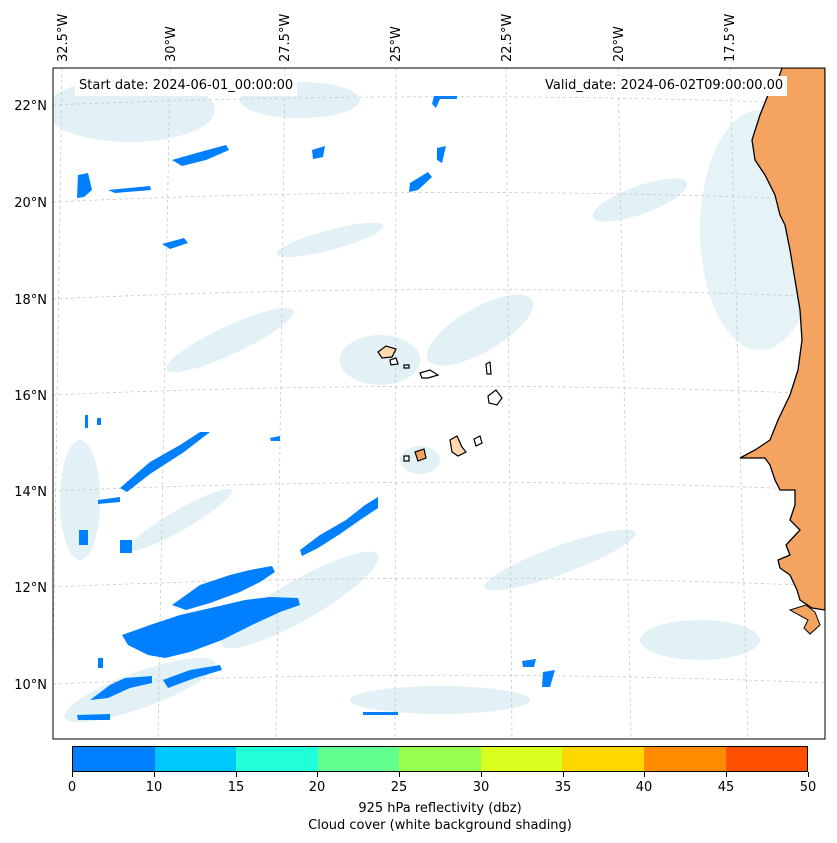  What do you see at coordinates (30, 685) in the screenshot?
I see `lat-label: 10°N` at bounding box center [30, 685].